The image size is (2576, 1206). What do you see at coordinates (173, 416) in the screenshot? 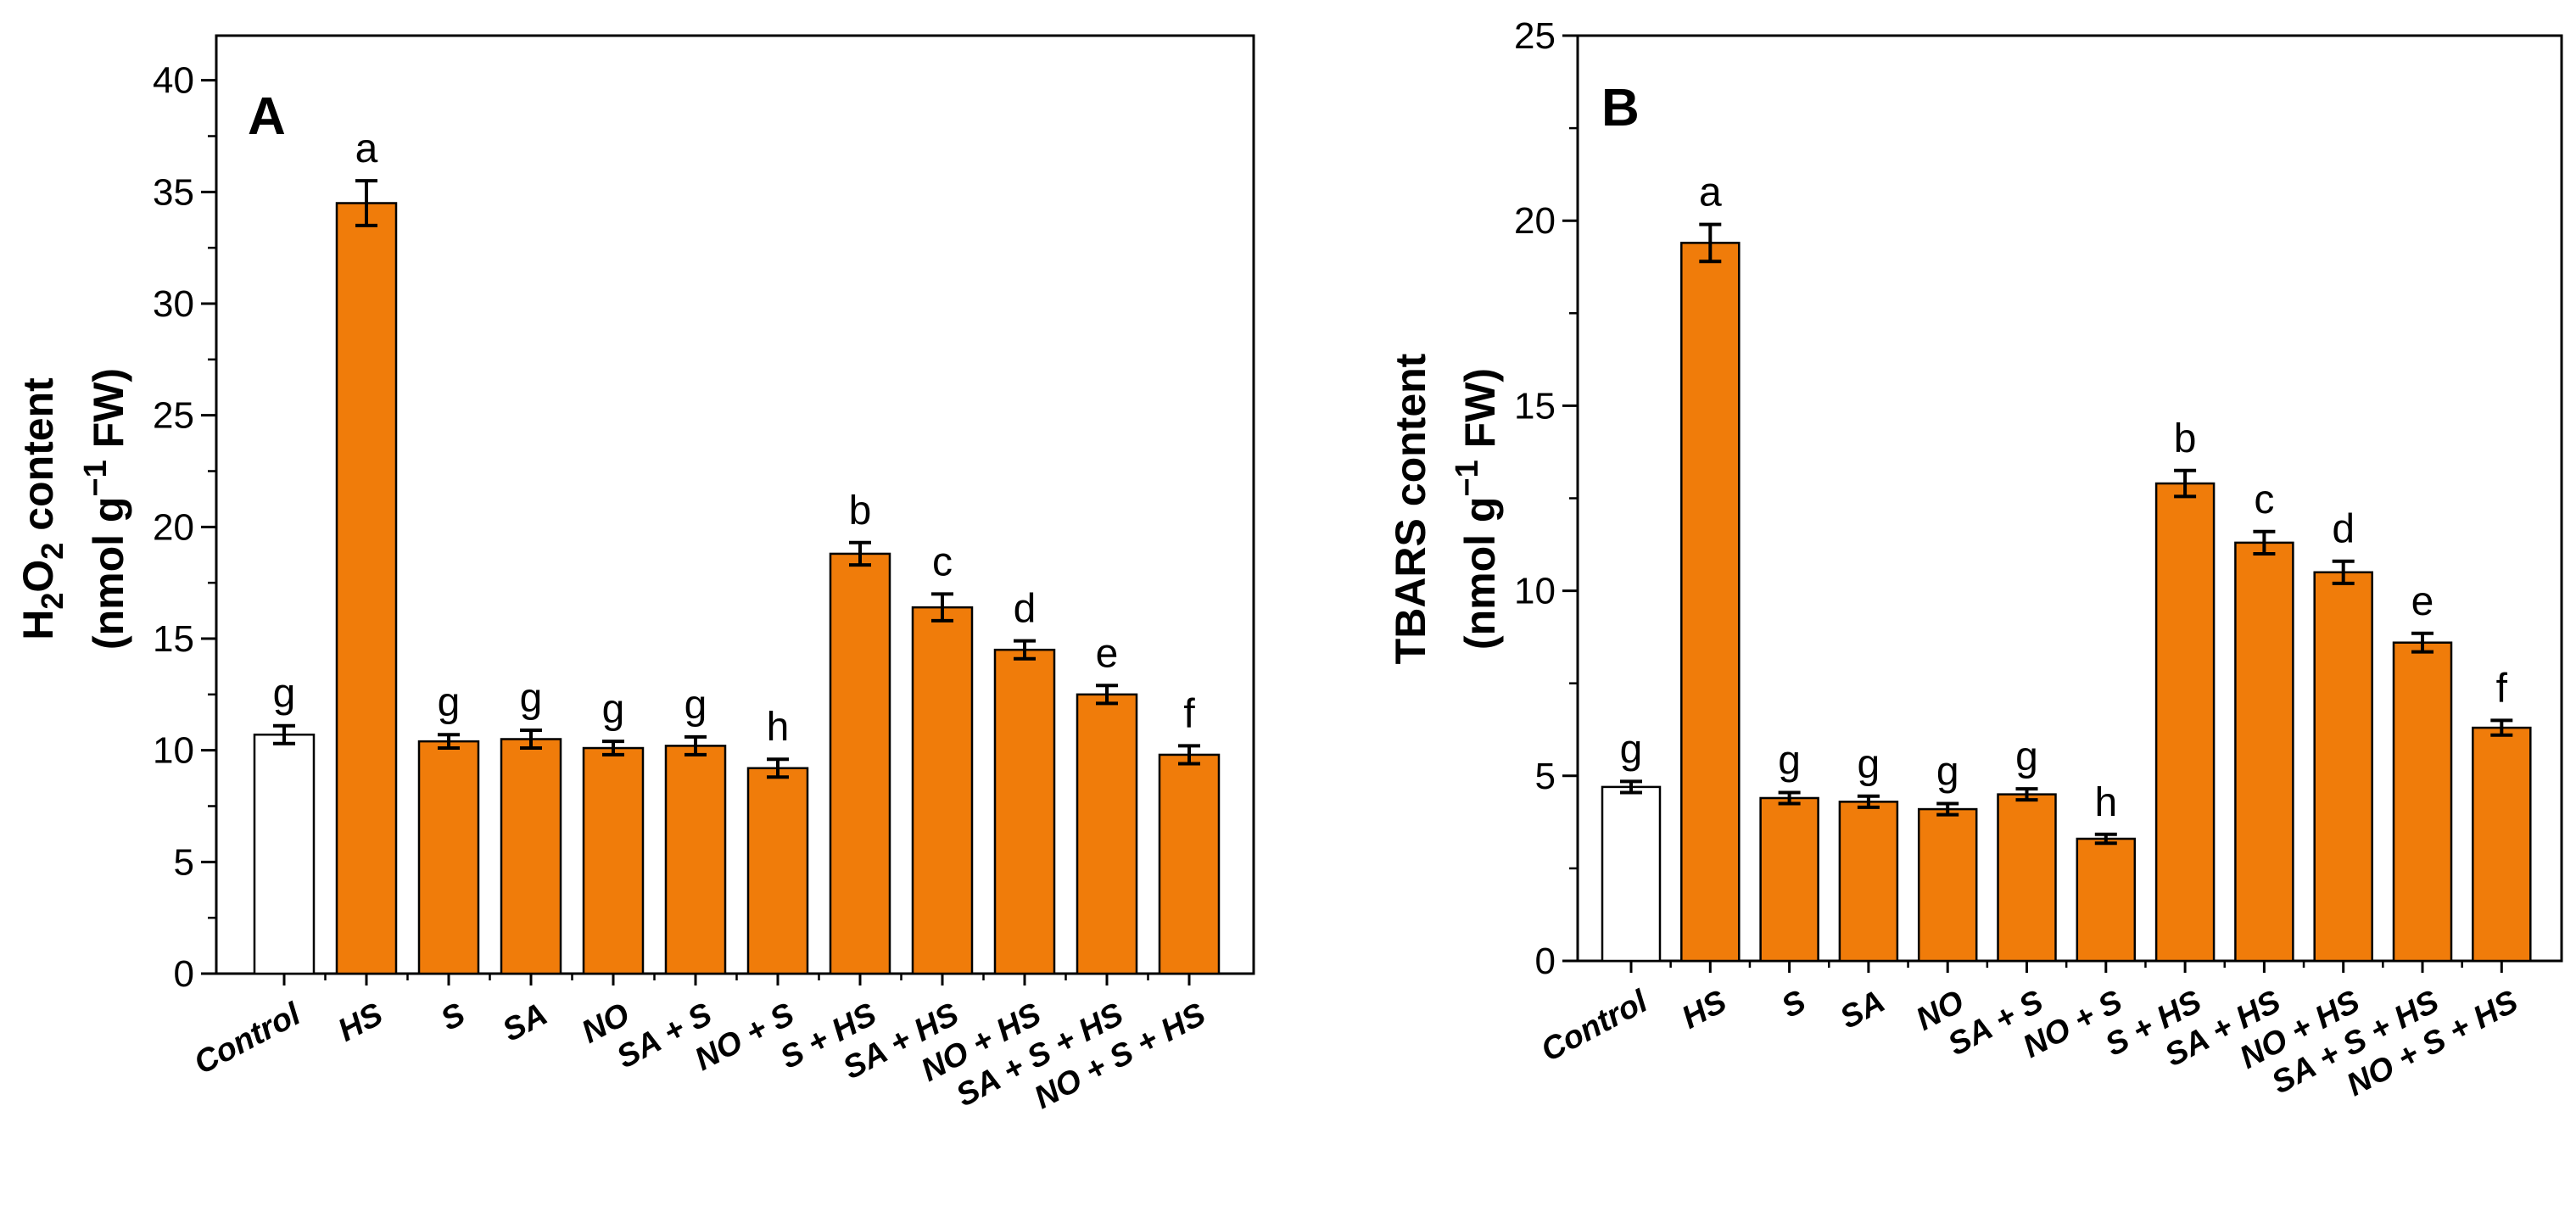
I see `panel-a-ytick-label: 25` at bounding box center [173, 416].